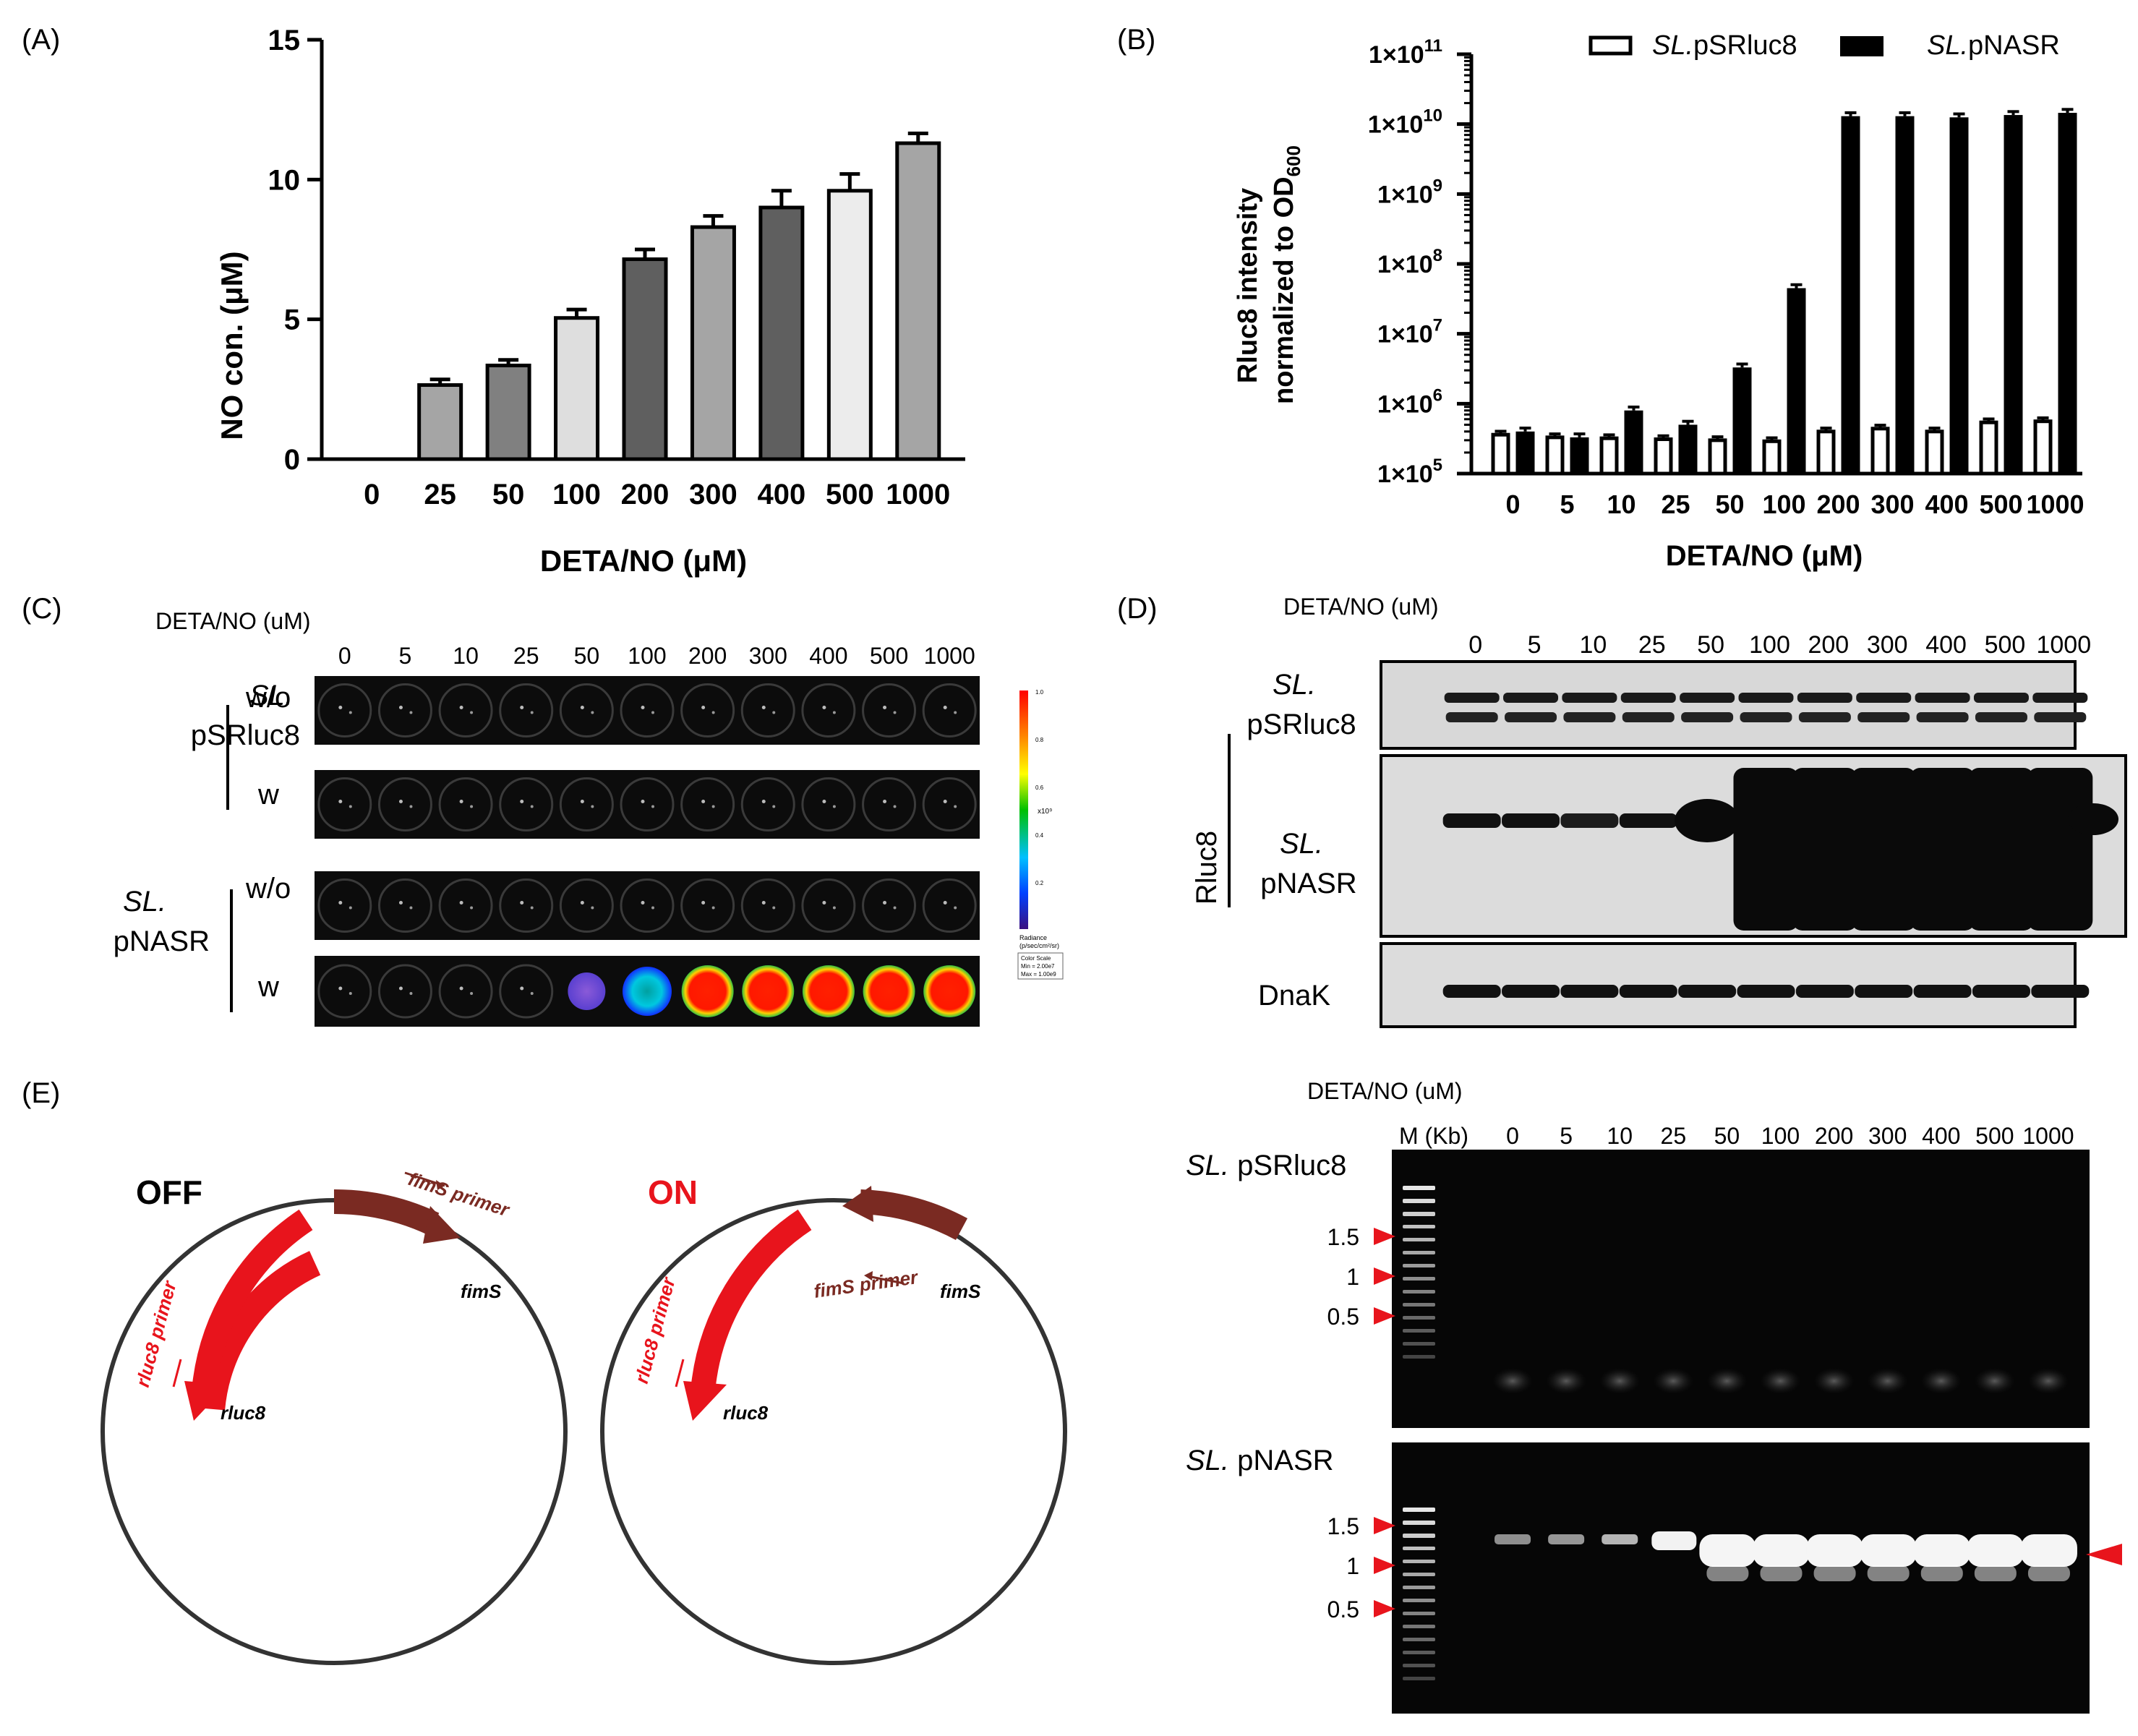  Describe the element at coordinates (713, 494) in the screenshot. I see `chart-a-xtick-label: 300` at that location.